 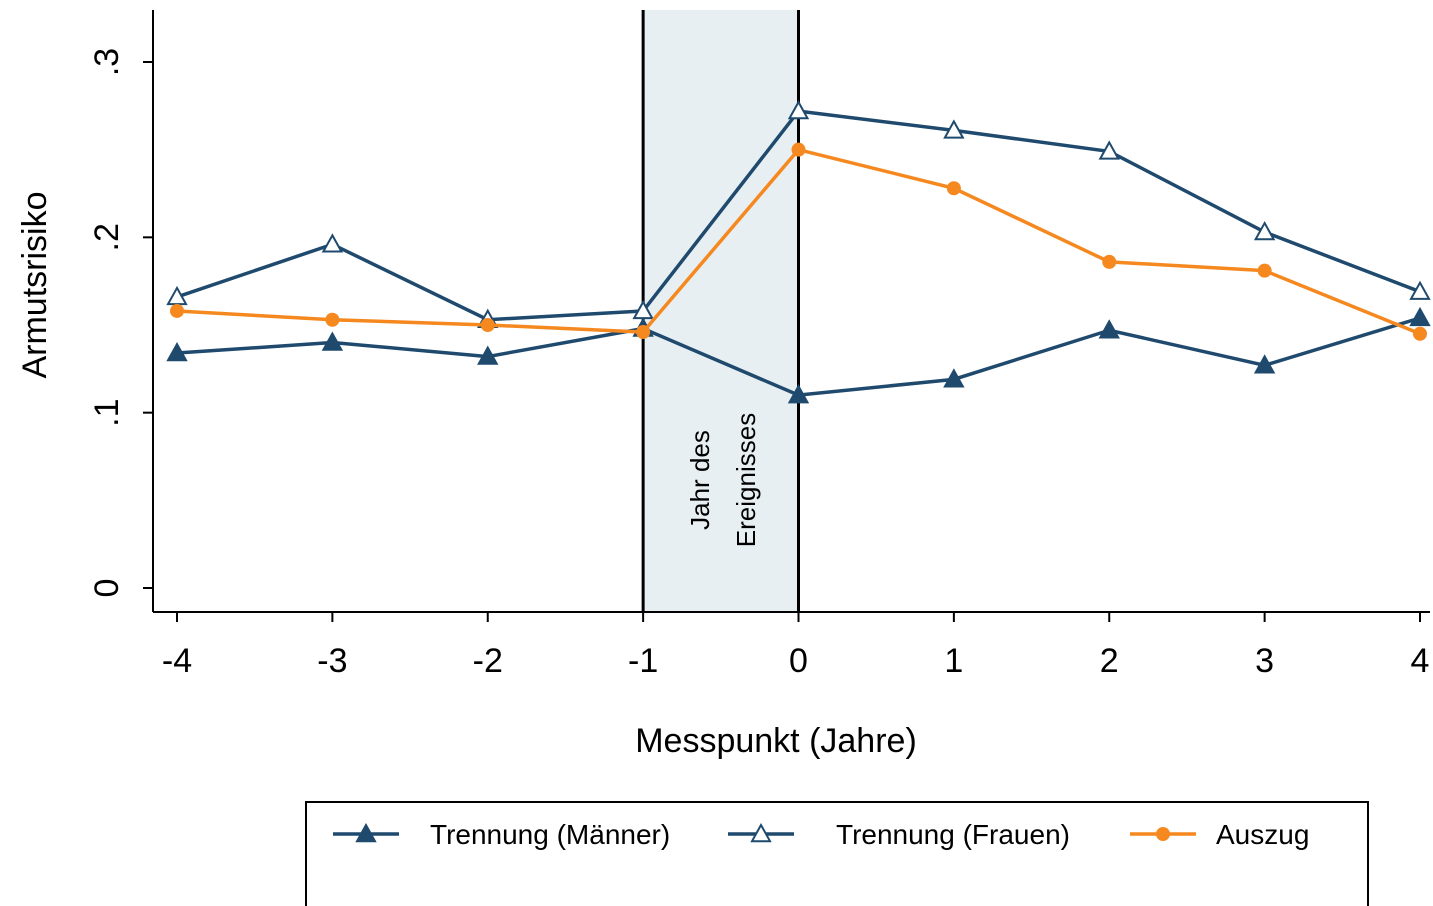 I want to click on y-tick-label: .1, so click(x=107, y=412).